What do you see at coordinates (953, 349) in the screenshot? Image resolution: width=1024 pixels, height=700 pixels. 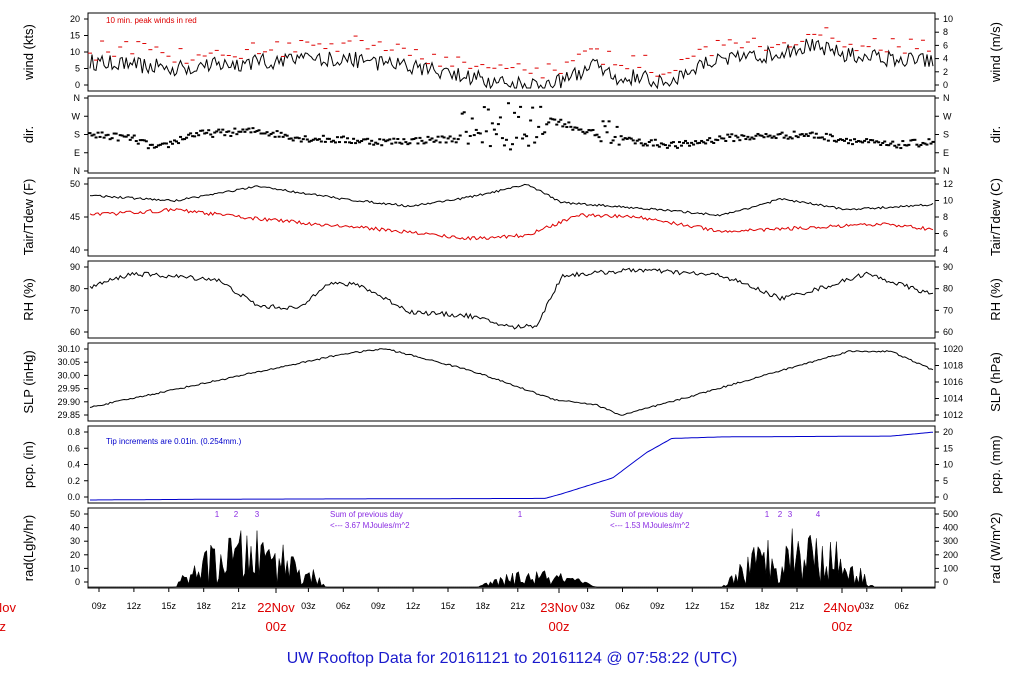 I see `right-tick-label: 1020` at bounding box center [953, 349].